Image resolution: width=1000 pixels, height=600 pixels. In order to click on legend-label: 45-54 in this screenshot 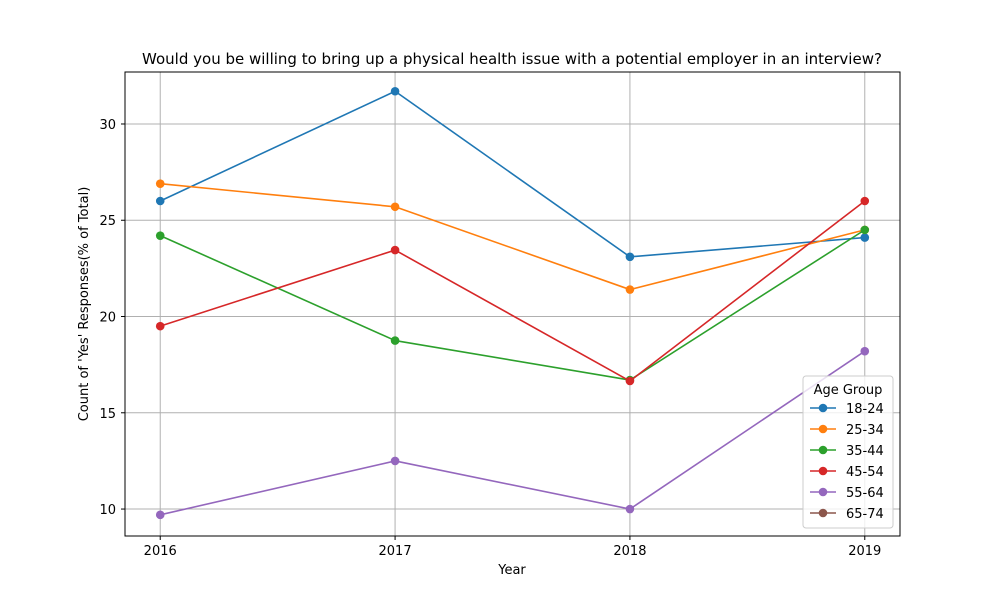, I will do `click(865, 472)`.